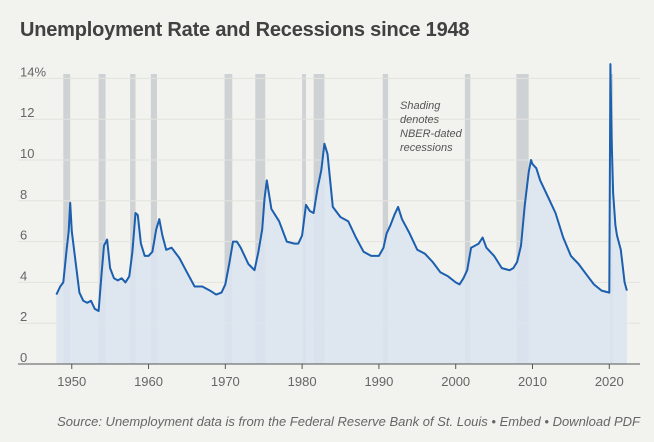  I want to click on y-tick-label: 14%, so click(33, 71).